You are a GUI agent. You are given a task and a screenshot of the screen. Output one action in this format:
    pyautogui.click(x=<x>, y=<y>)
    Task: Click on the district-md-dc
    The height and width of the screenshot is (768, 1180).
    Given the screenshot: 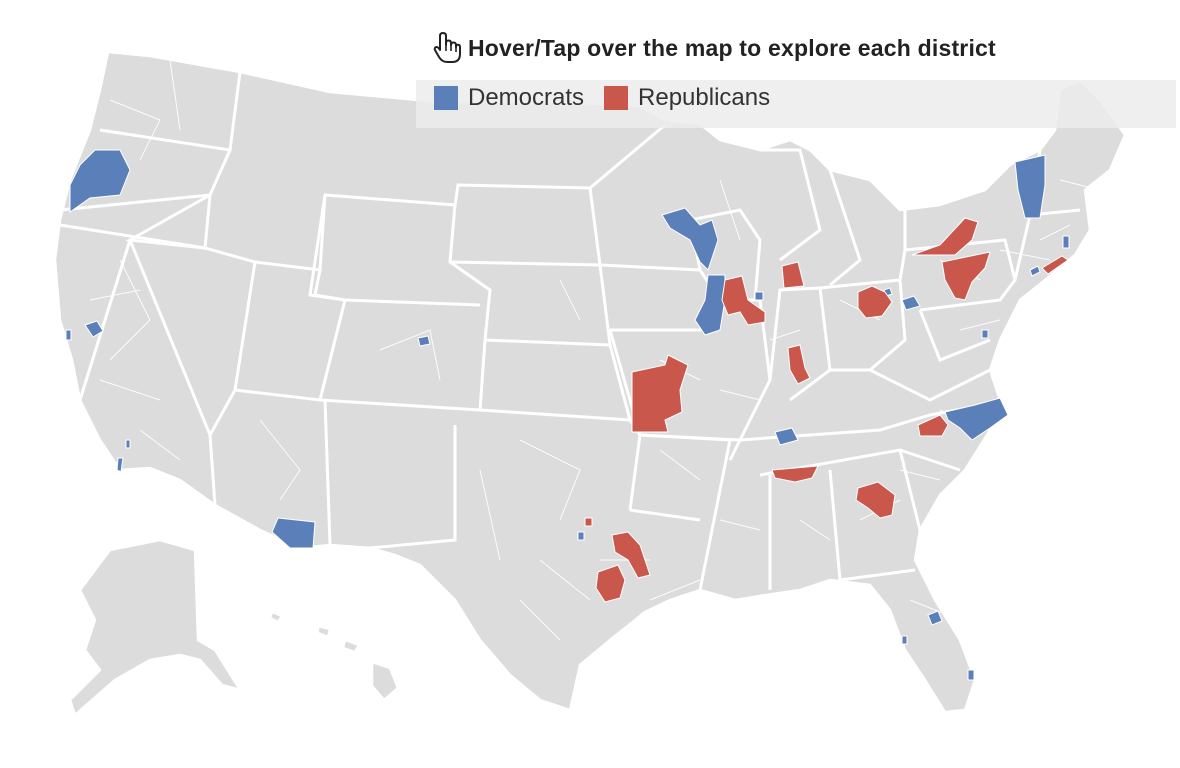 What is the action you would take?
    pyautogui.click(x=1011, y=302)
    